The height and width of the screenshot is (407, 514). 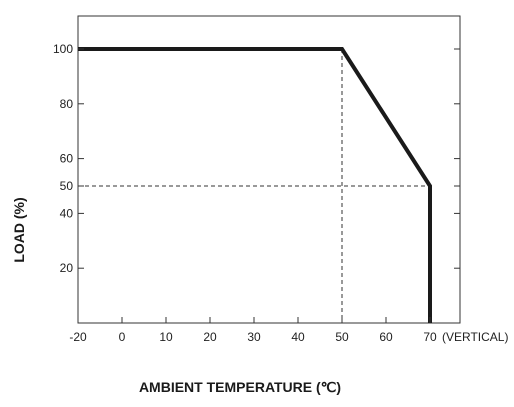 What do you see at coordinates (475, 337) in the screenshot?
I see `x-axis-note: (VERTICAL)` at bounding box center [475, 337].